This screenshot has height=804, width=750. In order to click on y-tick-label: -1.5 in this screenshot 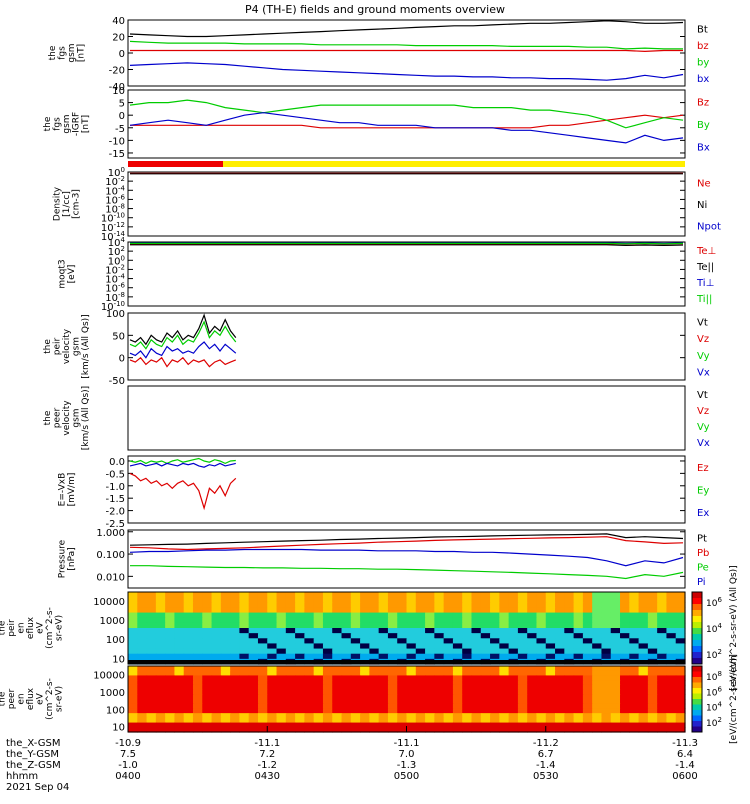, I will do `click(115, 499)`.